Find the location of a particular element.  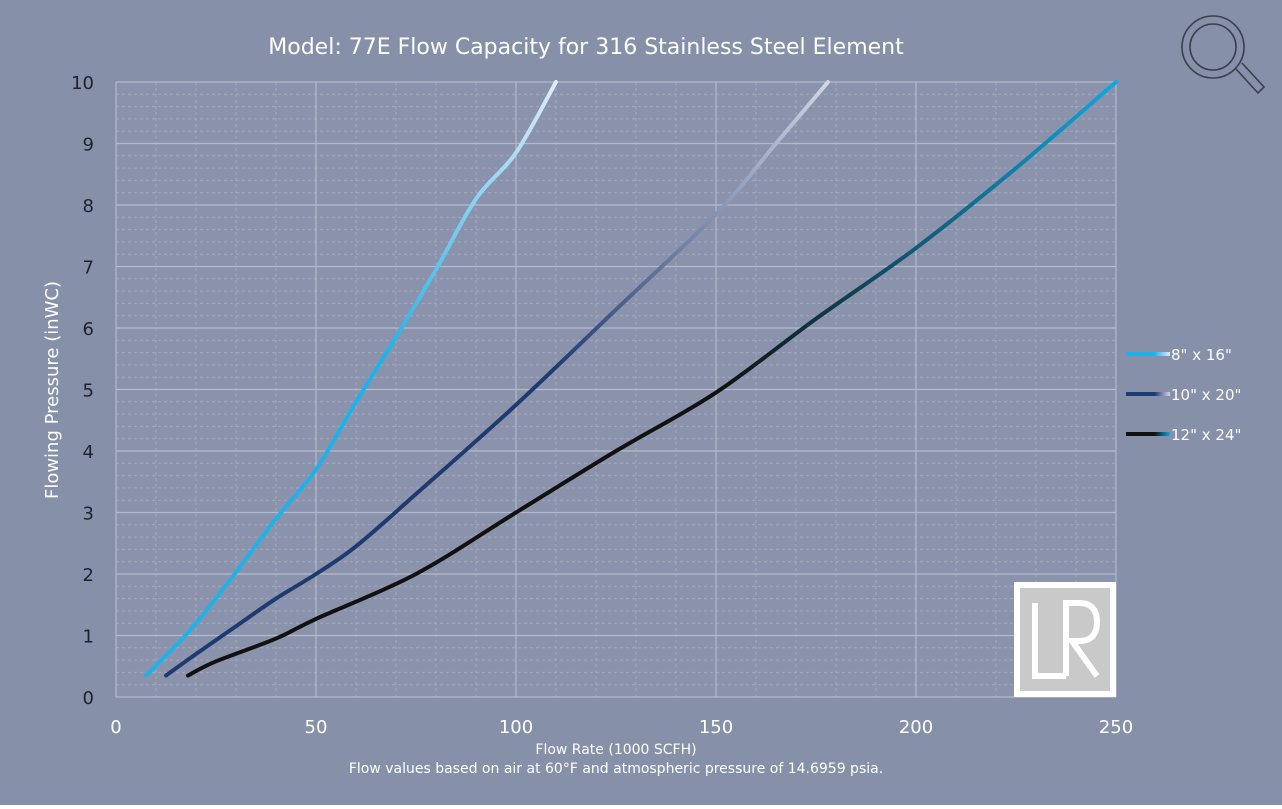

x-tick-label: 200 is located at coordinates (916, 727).